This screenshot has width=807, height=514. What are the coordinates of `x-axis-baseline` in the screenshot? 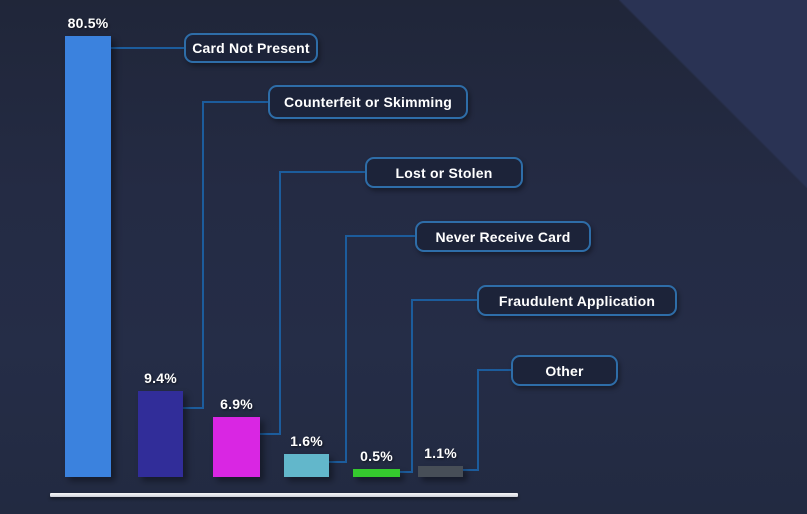 It's located at (284, 495).